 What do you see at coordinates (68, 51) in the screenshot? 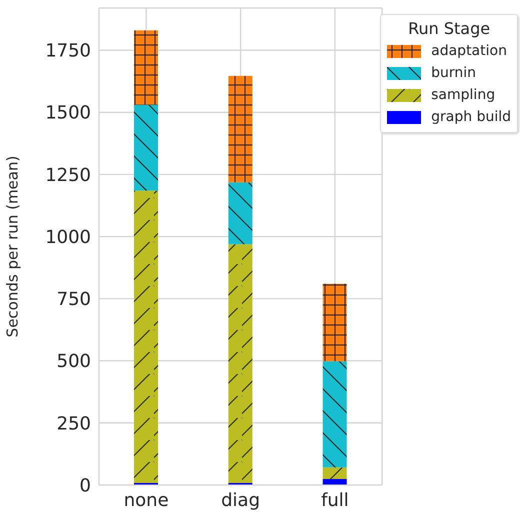
I see `y-tick-label: 1750` at bounding box center [68, 51].